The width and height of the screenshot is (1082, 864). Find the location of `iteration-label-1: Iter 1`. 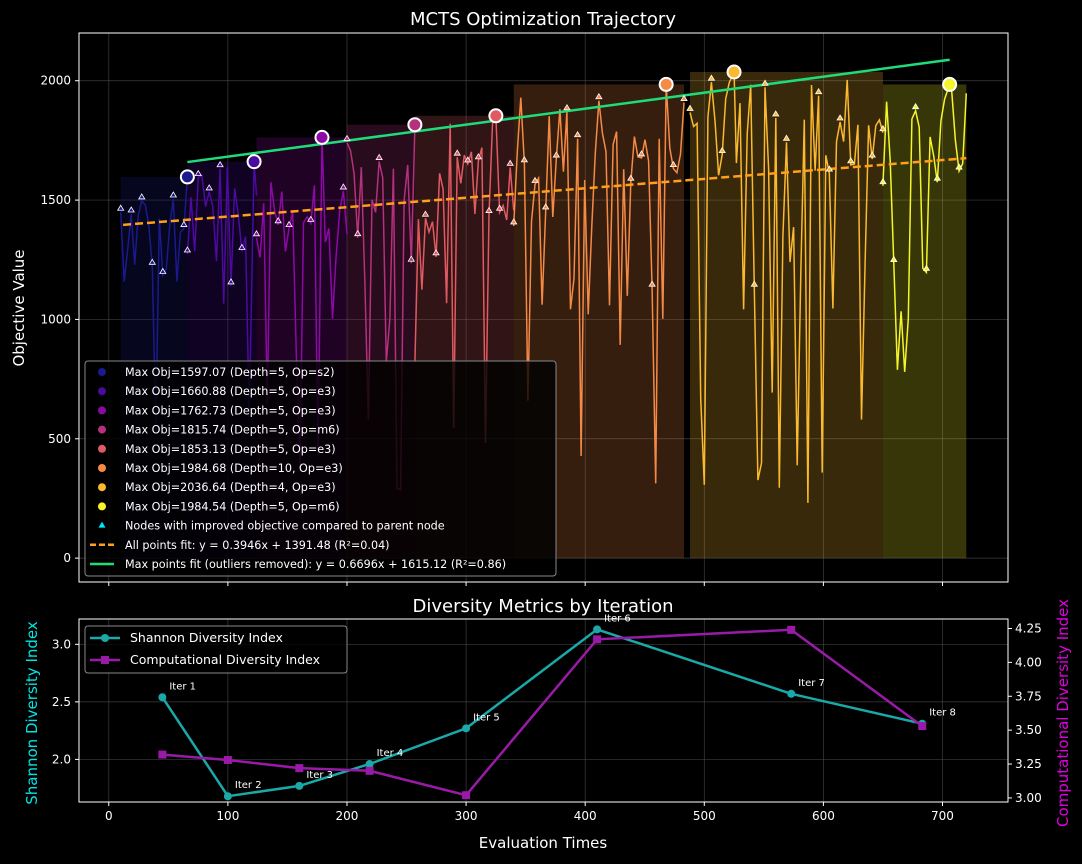

iteration-label-1: Iter 1 is located at coordinates (182, 686).